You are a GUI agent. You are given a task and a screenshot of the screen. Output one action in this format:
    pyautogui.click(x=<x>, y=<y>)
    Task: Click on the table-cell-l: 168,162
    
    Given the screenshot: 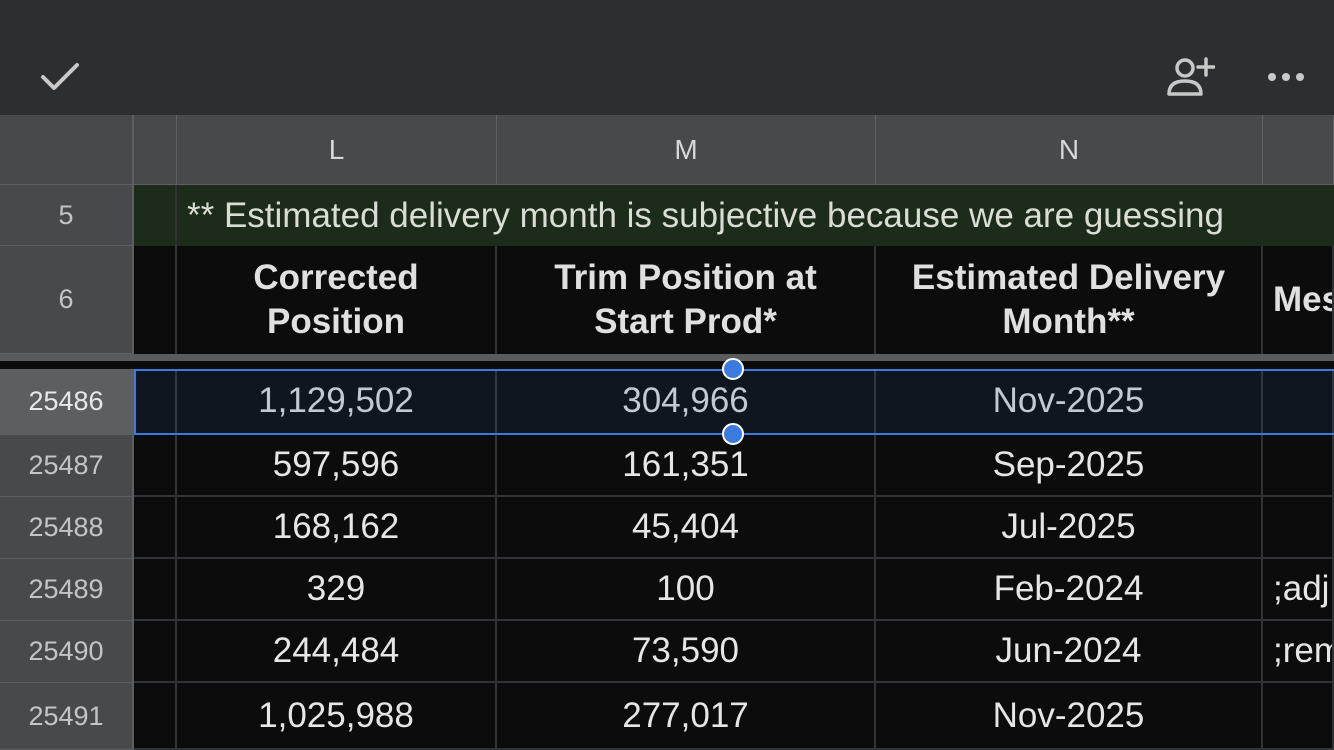 What is the action you would take?
    pyautogui.click(x=337, y=528)
    